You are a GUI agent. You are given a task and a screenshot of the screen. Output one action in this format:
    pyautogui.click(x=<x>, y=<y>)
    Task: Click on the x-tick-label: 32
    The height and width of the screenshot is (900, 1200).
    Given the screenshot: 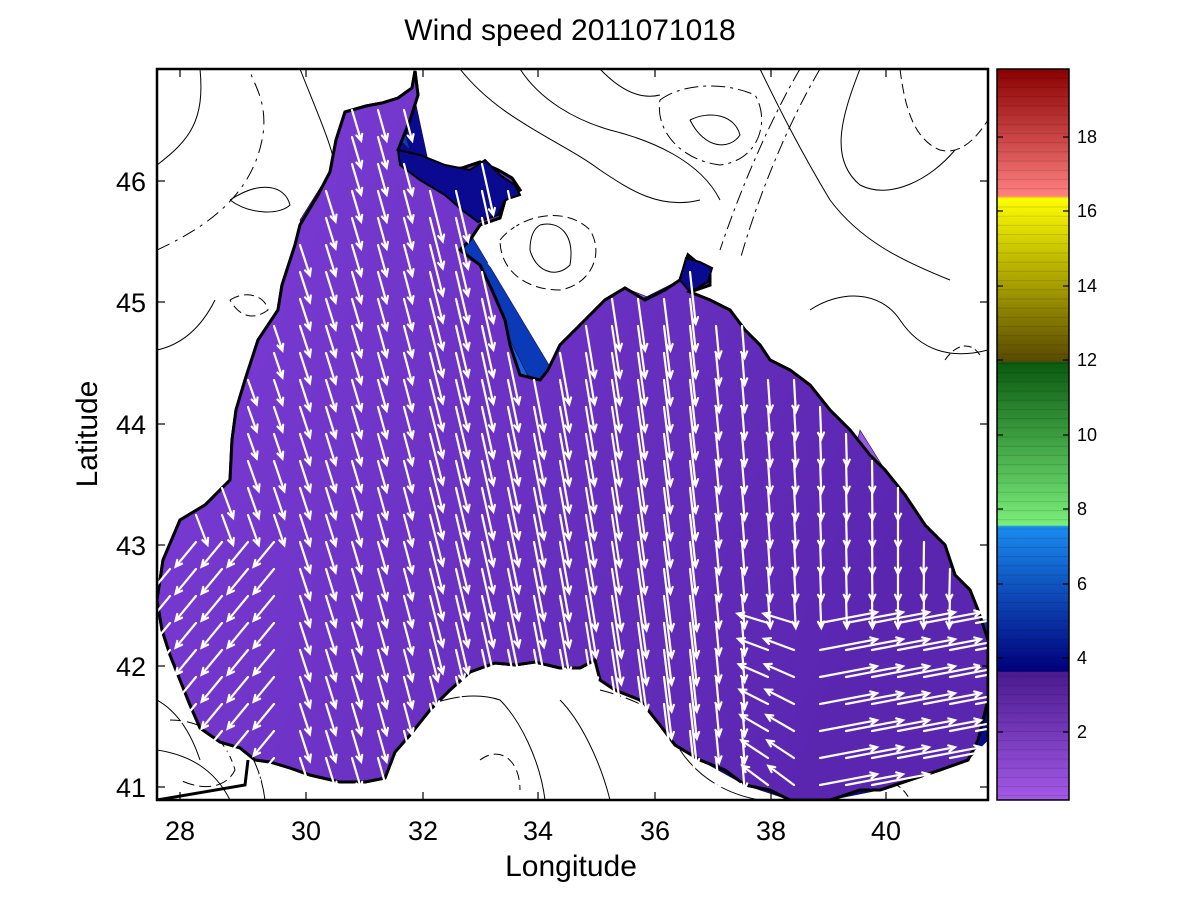 What is the action you would take?
    pyautogui.click(x=423, y=831)
    